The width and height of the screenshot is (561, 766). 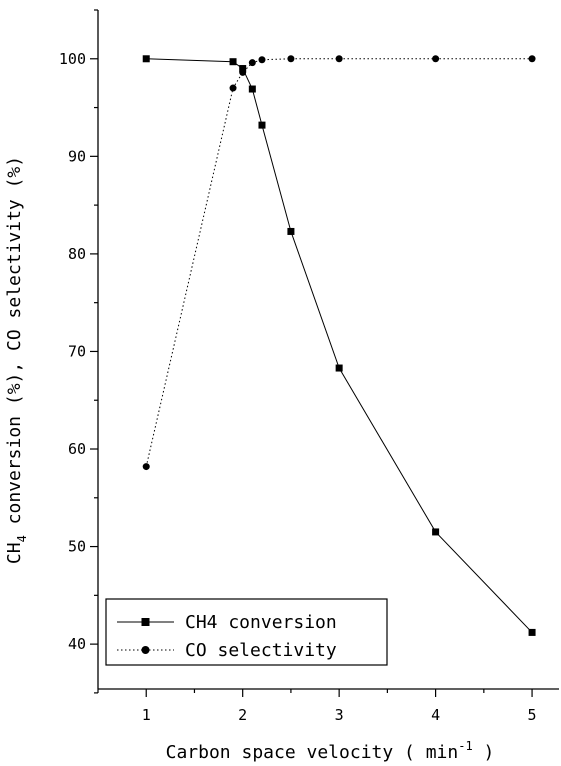 What do you see at coordinates (77, 547) in the screenshot?
I see `y-tick-label: 50` at bounding box center [77, 547].